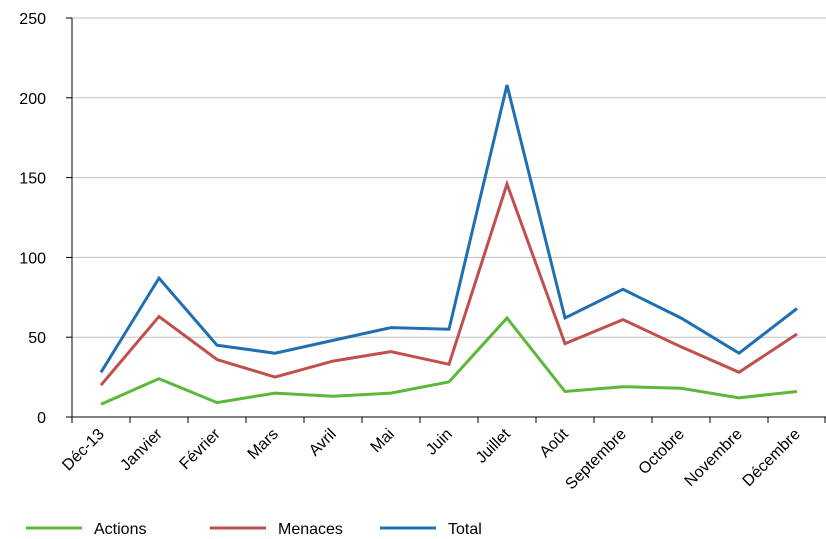  What do you see at coordinates (83, 450) in the screenshot?
I see `x-tick-label: Déc-13` at bounding box center [83, 450].